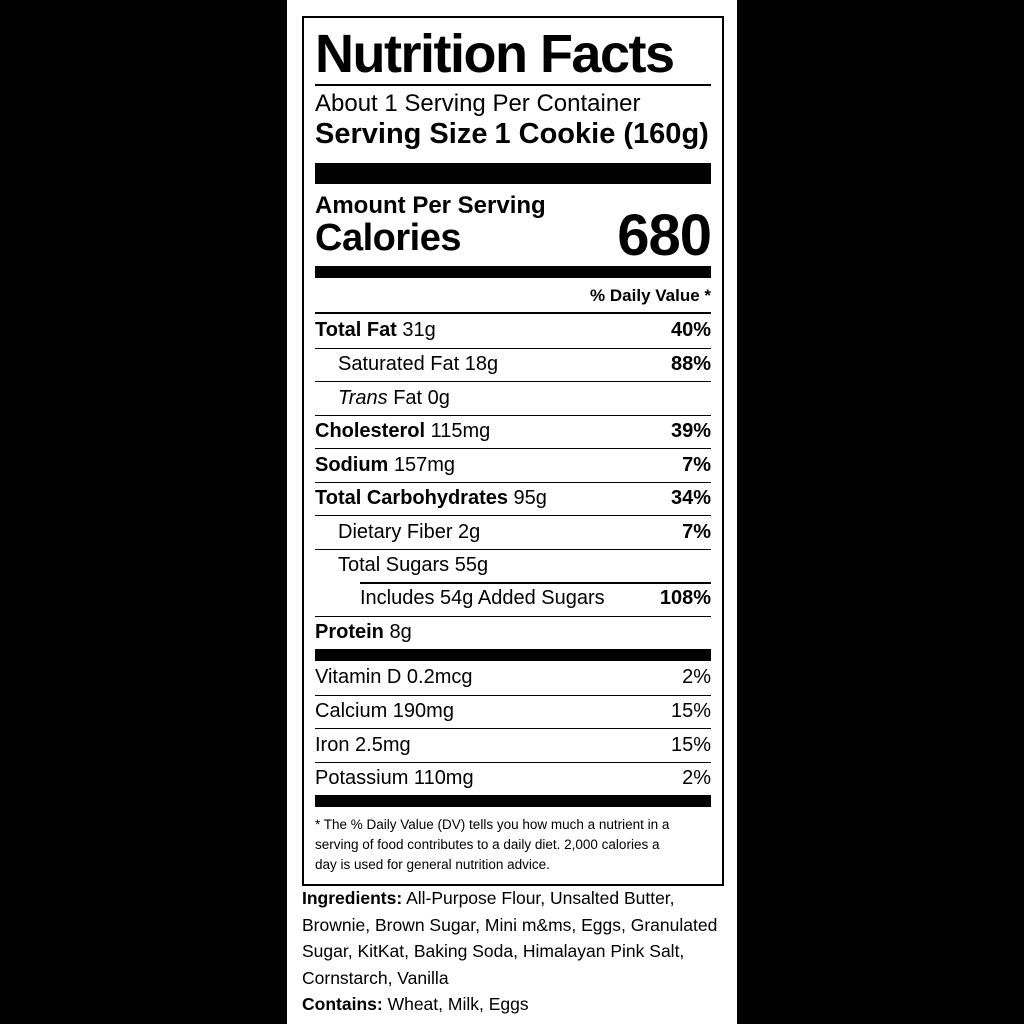  I want to click on nutrient-name-part: Total Sugars 55g, so click(413, 565).